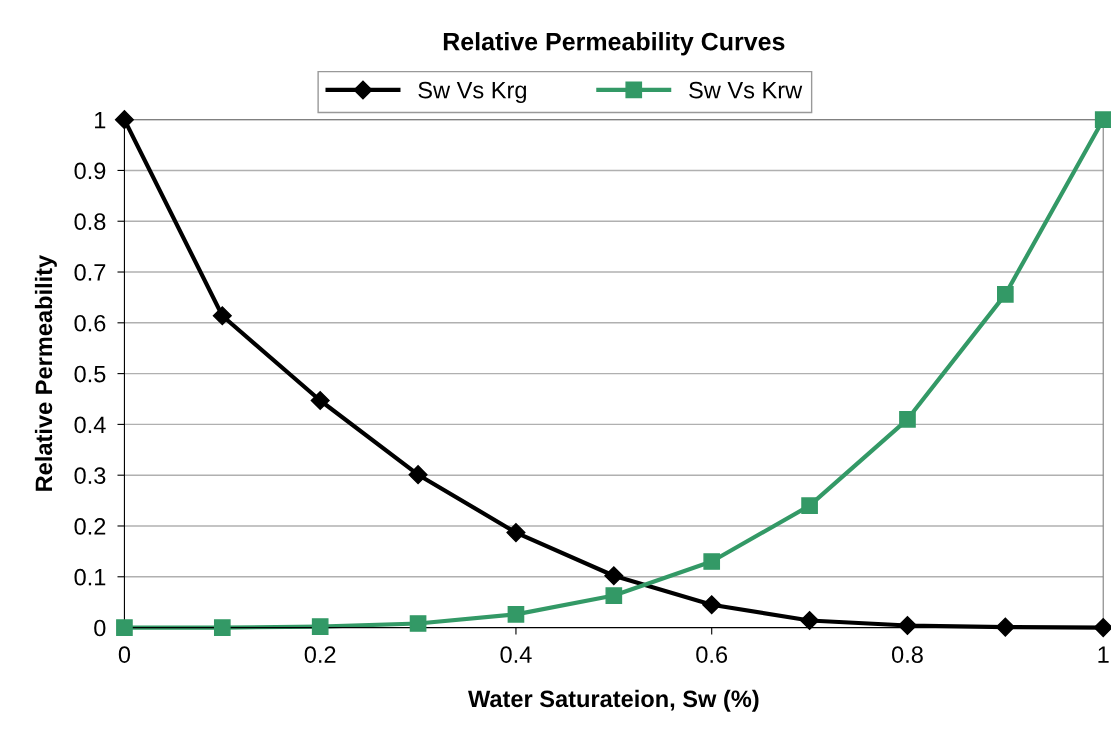 This screenshot has width=1111, height=734. What do you see at coordinates (90, 272) in the screenshot?
I see `y-tick-label: 0.7` at bounding box center [90, 272].